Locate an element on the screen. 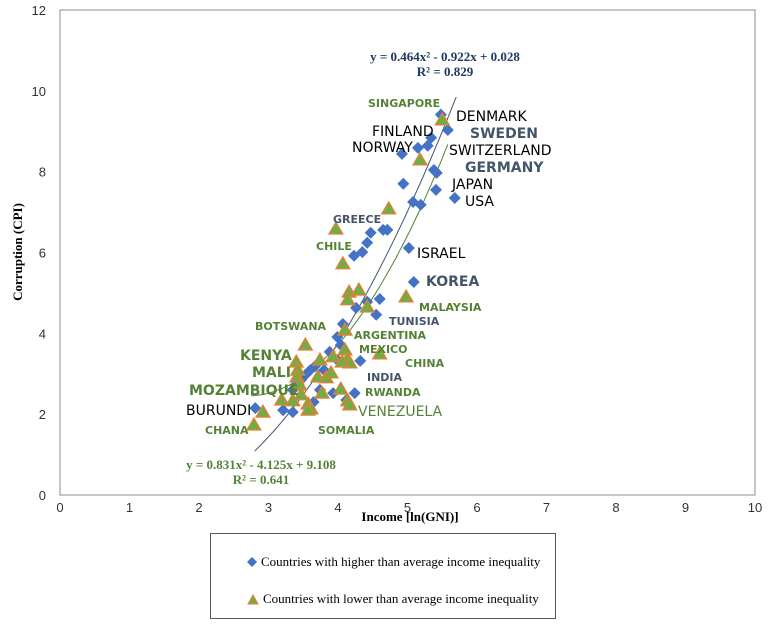 This screenshot has height=629, width=769. country-label-sweden: SWEDEN is located at coordinates (504, 134).